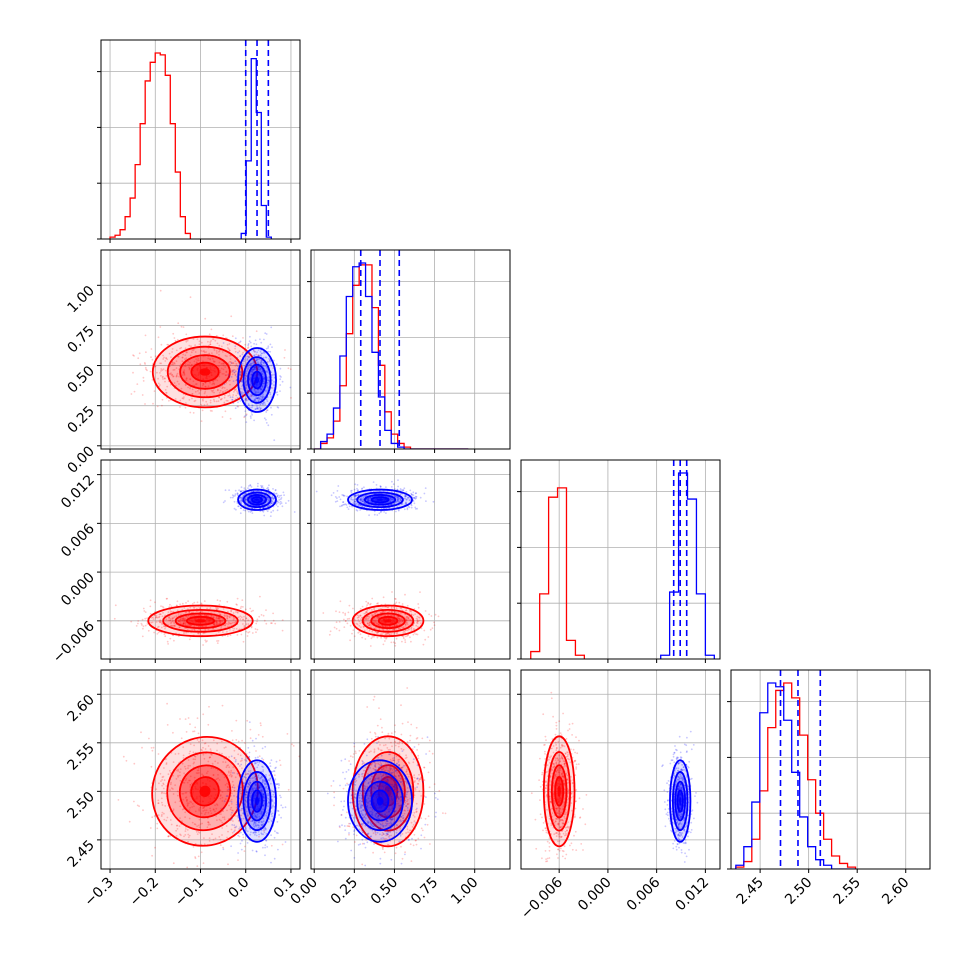  What do you see at coordinates (257, 380) in the screenshot?
I see `contour-line` at bounding box center [257, 380].